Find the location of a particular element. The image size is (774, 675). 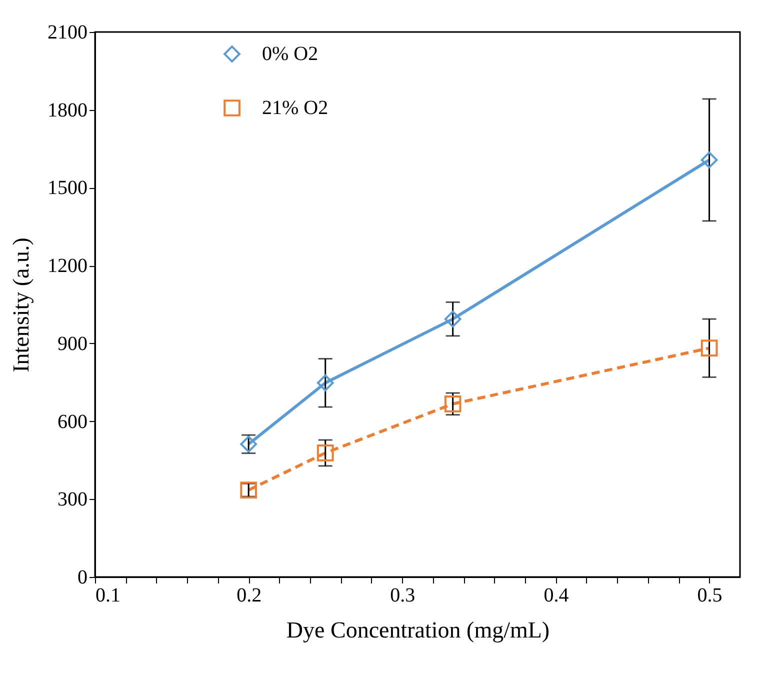

y-axis-title: Intensity (a.u.) is located at coordinates (21, 305).